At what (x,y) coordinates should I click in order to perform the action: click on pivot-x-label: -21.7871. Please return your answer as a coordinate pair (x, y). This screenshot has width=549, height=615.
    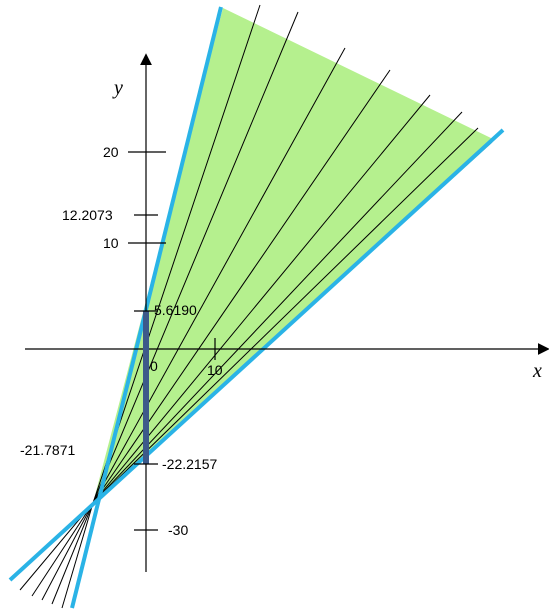
    Looking at the image, I should click on (47, 450).